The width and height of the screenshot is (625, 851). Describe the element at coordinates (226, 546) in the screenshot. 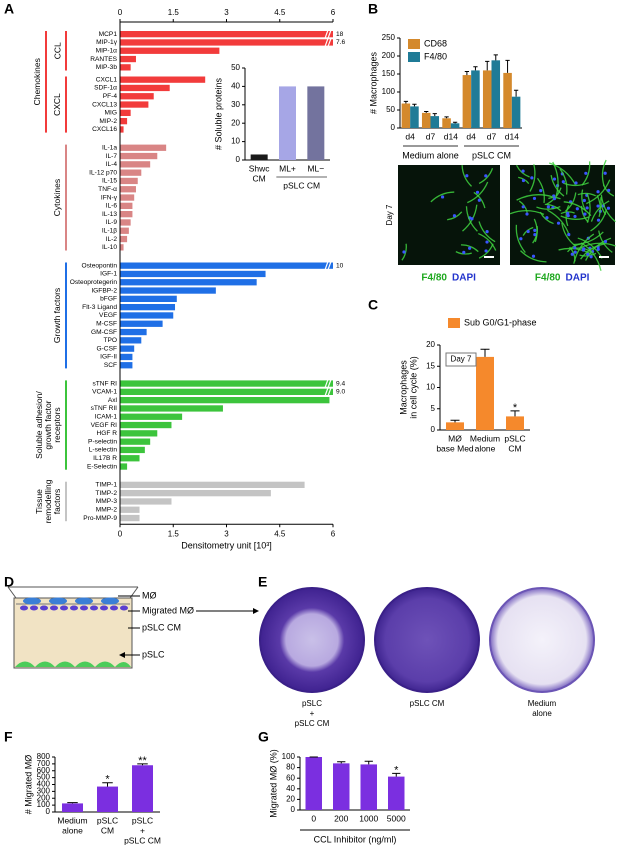

I see `x-axis-label: Densitometry unit [10³]` at that location.